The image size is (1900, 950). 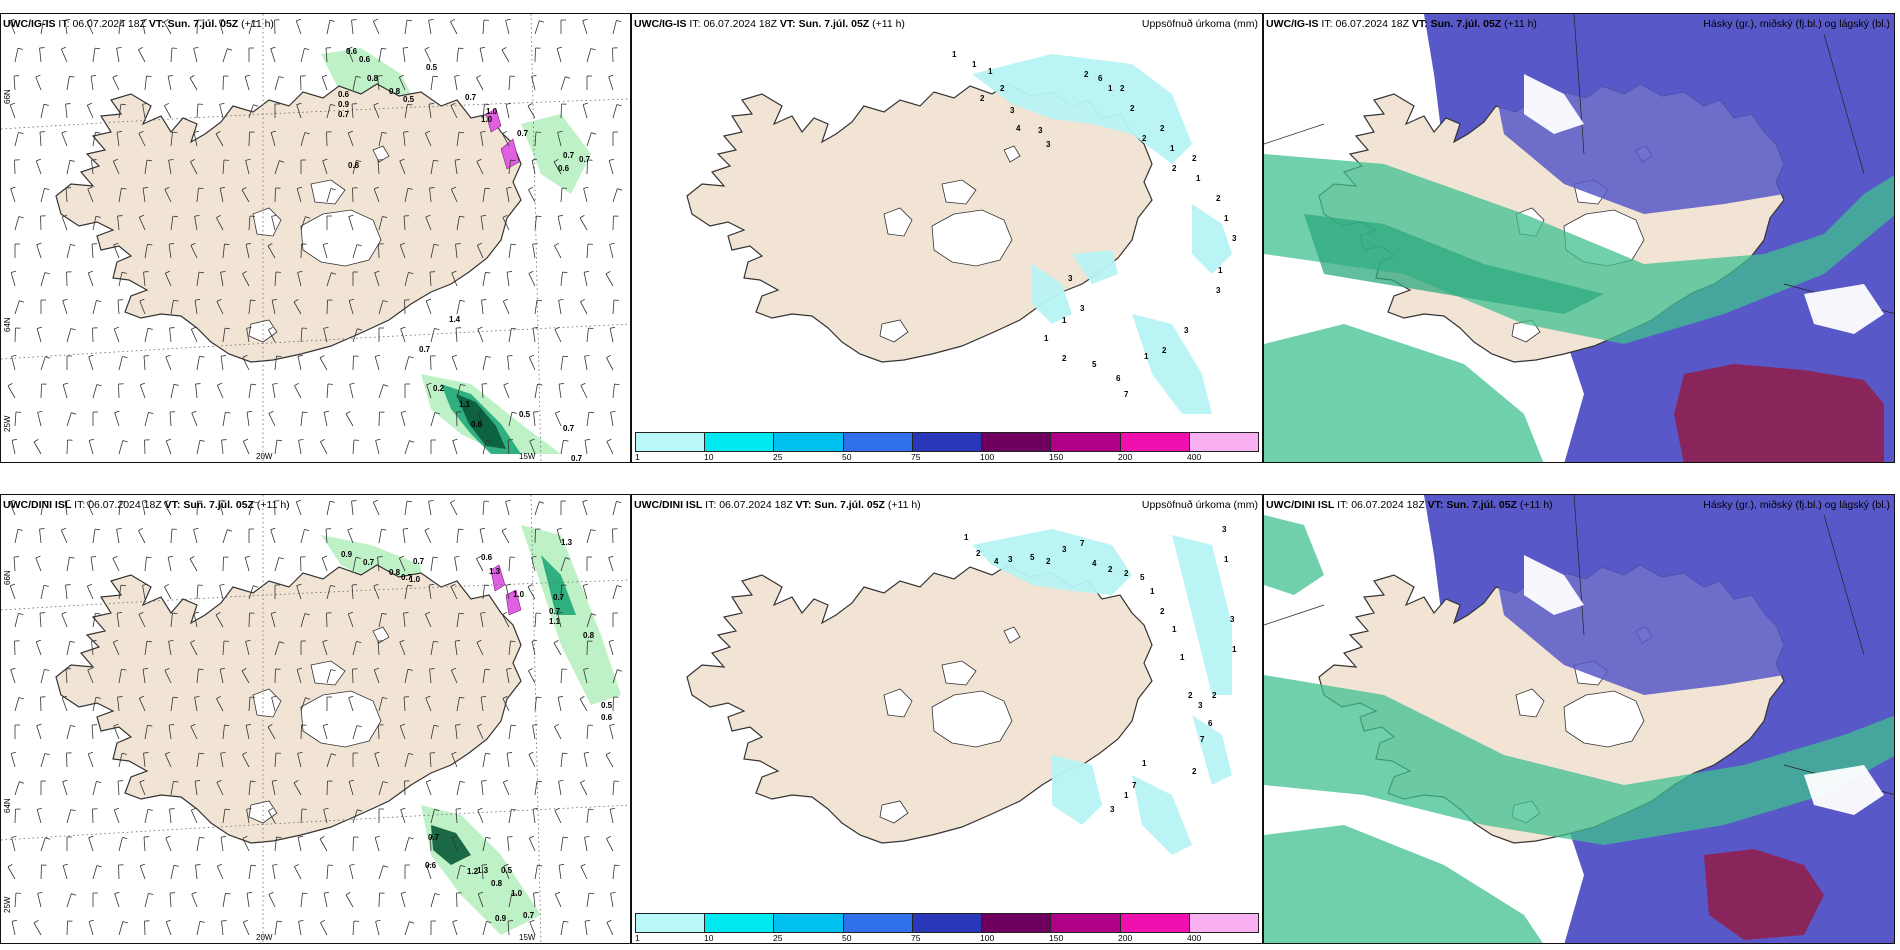 What do you see at coordinates (1454, 264) in the screenshot?
I see `high-cloud-area` at bounding box center [1454, 264].